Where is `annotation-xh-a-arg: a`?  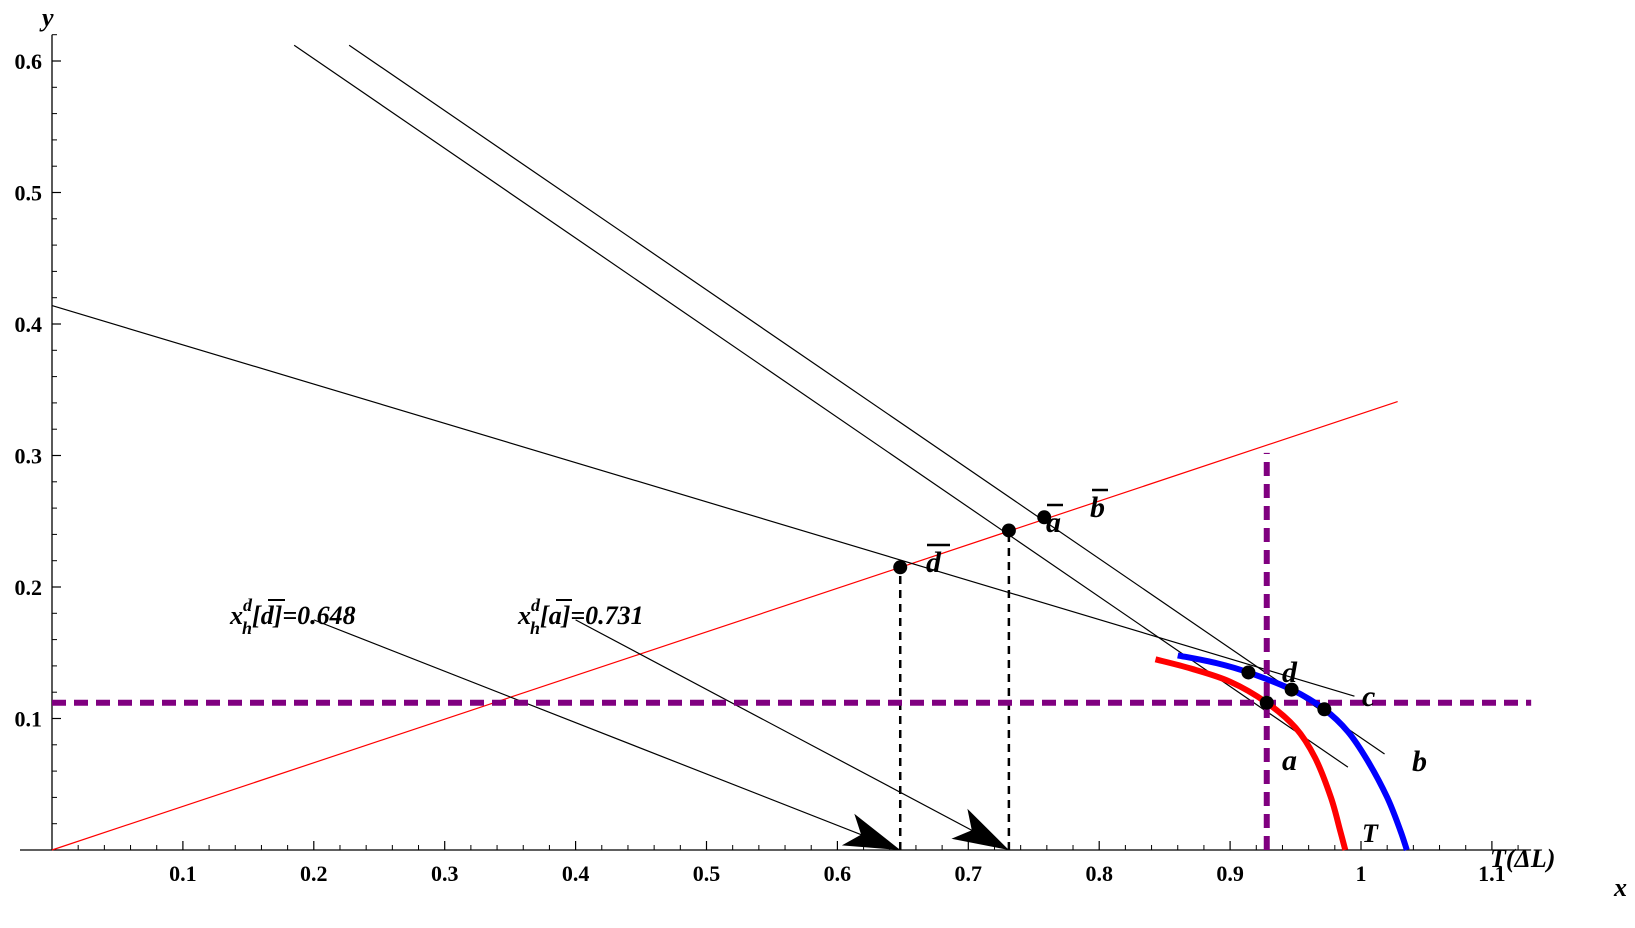
annotation-xh-a-arg: a is located at coordinates (555, 615).